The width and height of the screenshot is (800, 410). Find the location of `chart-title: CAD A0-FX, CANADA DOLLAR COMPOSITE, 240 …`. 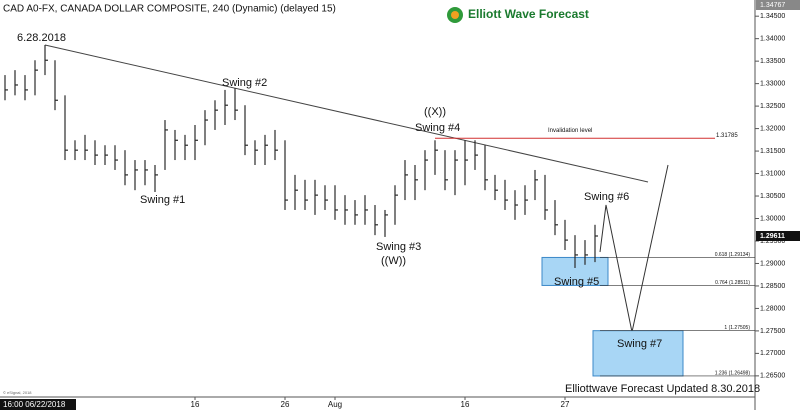

chart-title: CAD A0-FX, CANADA DOLLAR COMPOSITE, 240 … is located at coordinates (169, 9).